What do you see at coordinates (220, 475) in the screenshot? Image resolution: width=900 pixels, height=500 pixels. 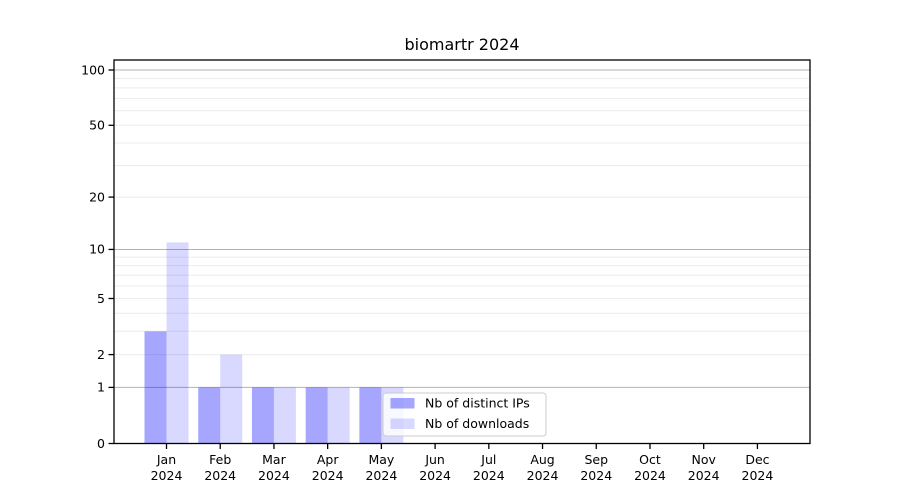 I see `x-tick-label-year-feb: 2024` at bounding box center [220, 475].